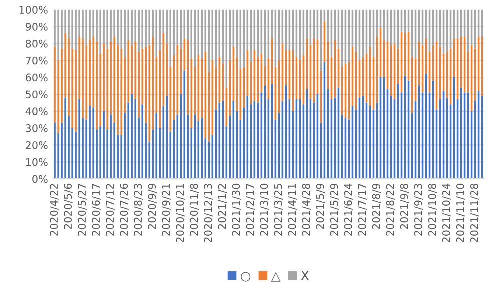 The height and width of the screenshot is (282, 498). Describe the element at coordinates (208, 213) in the screenshot. I see `x-tick-label: 2020/12/13` at that location.